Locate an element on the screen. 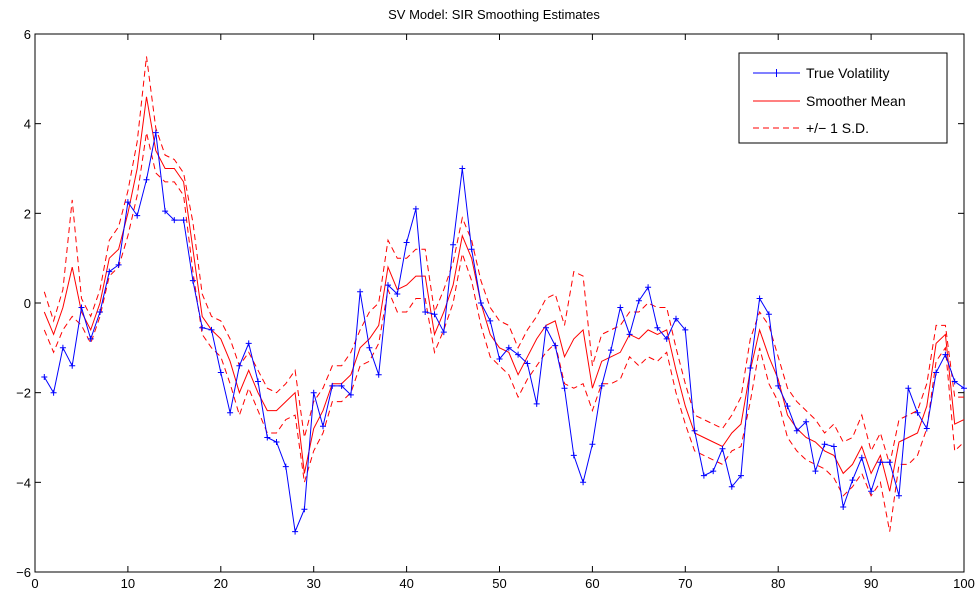 The height and width of the screenshot is (590, 979). y-tick-label: −4 is located at coordinates (23, 482).